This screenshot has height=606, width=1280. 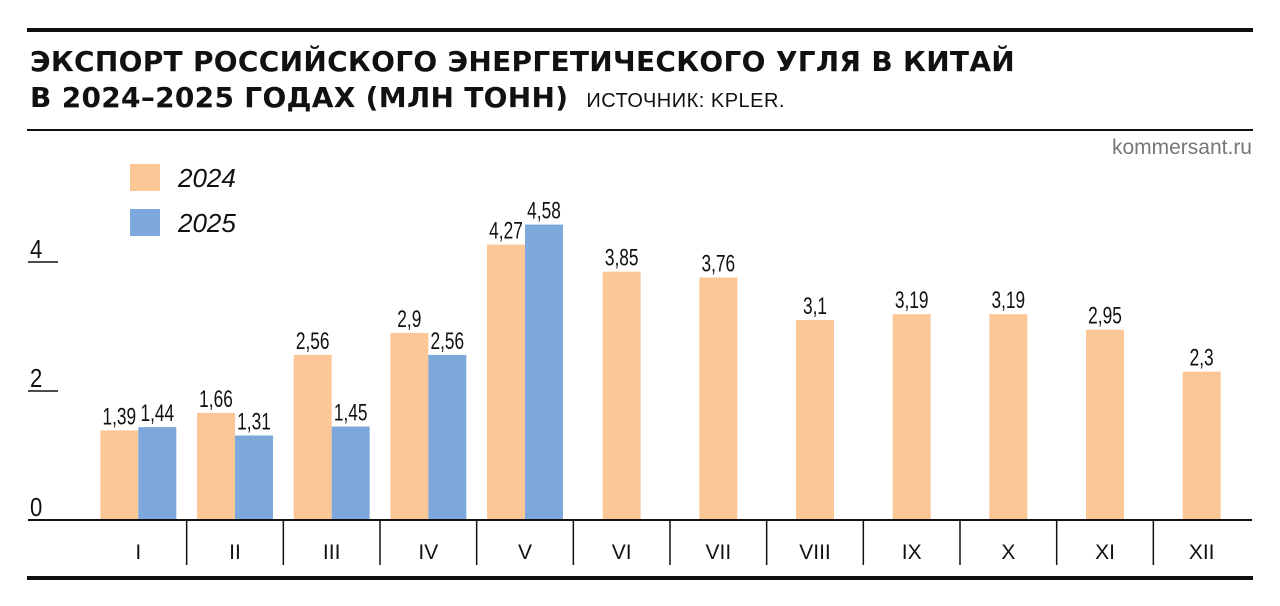 What do you see at coordinates (506, 231) in the screenshot?
I see `data-label: 4,27` at bounding box center [506, 231].